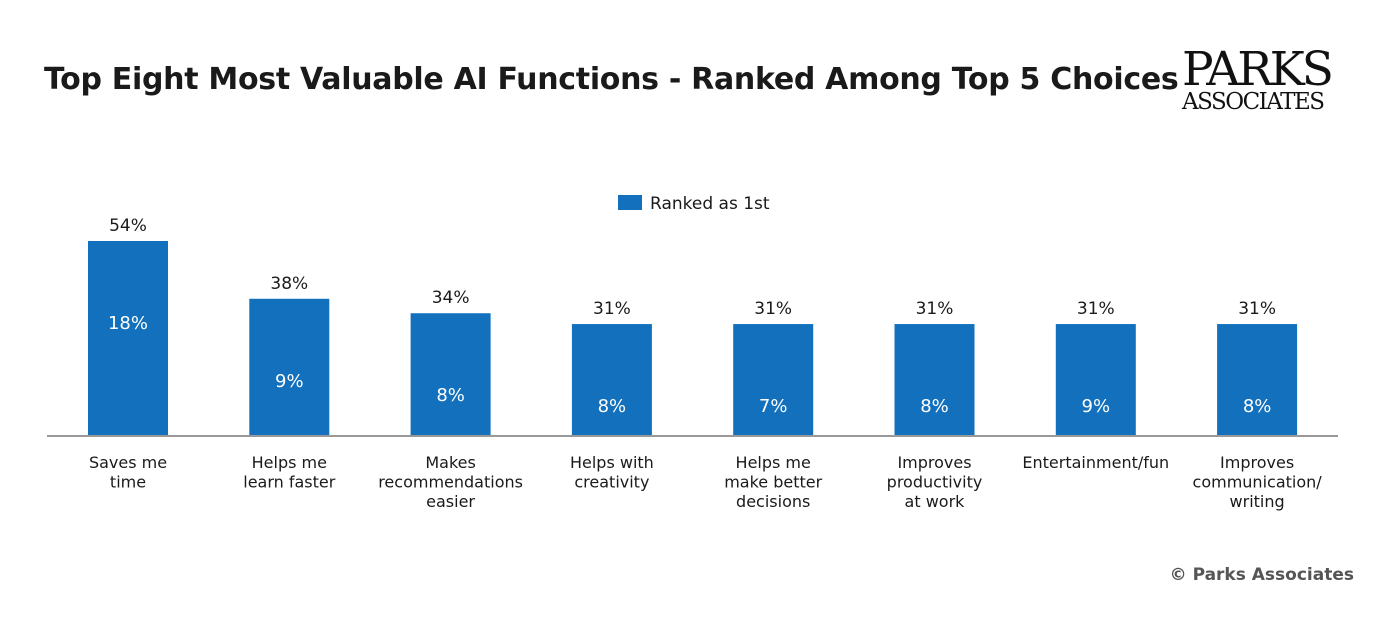 The height and width of the screenshot is (627, 1392). I want to click on category-label-line: Saves me, so click(128, 462).